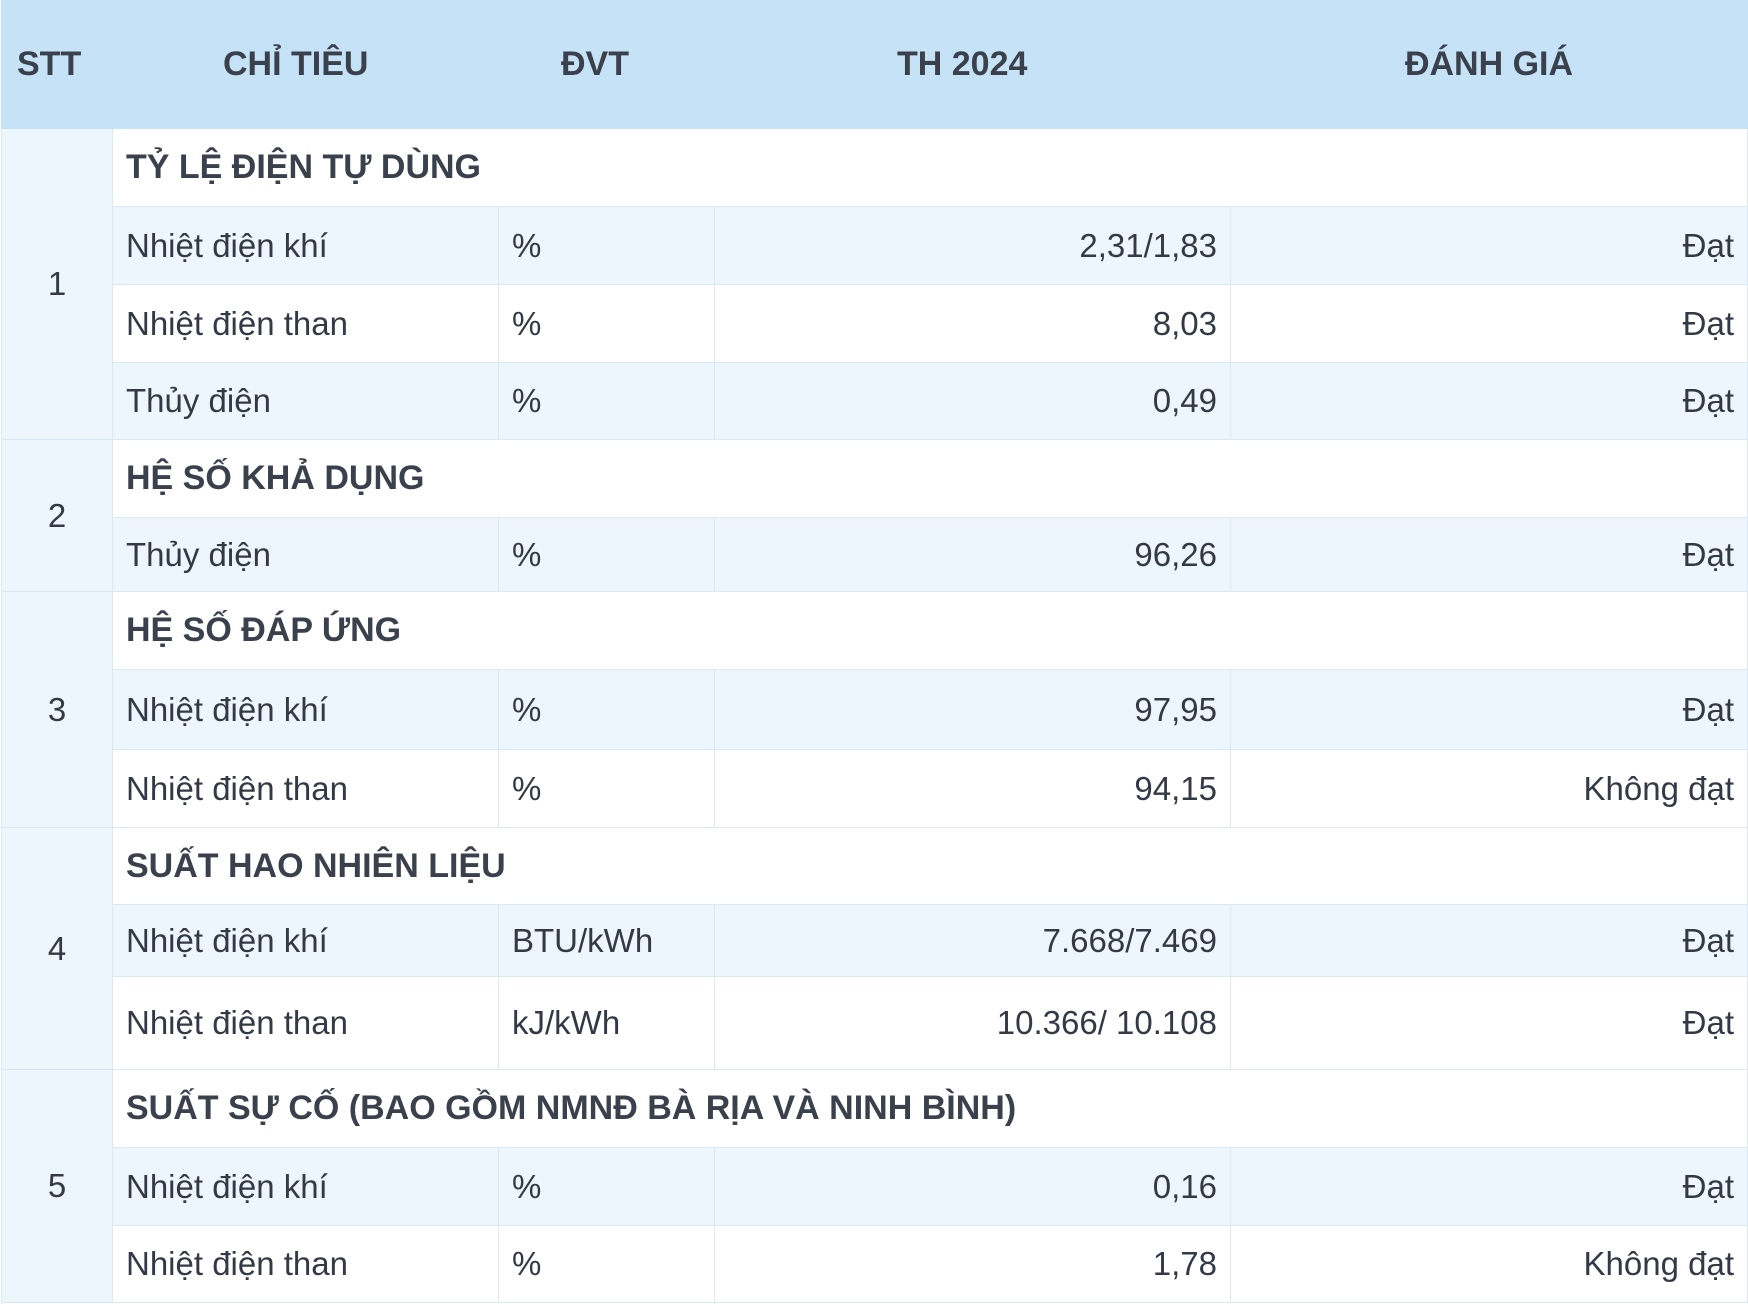  Describe the element at coordinates (930, 630) in the screenshot. I see `section-title: HỆ SỐ ĐÁP ỨNG` at that location.